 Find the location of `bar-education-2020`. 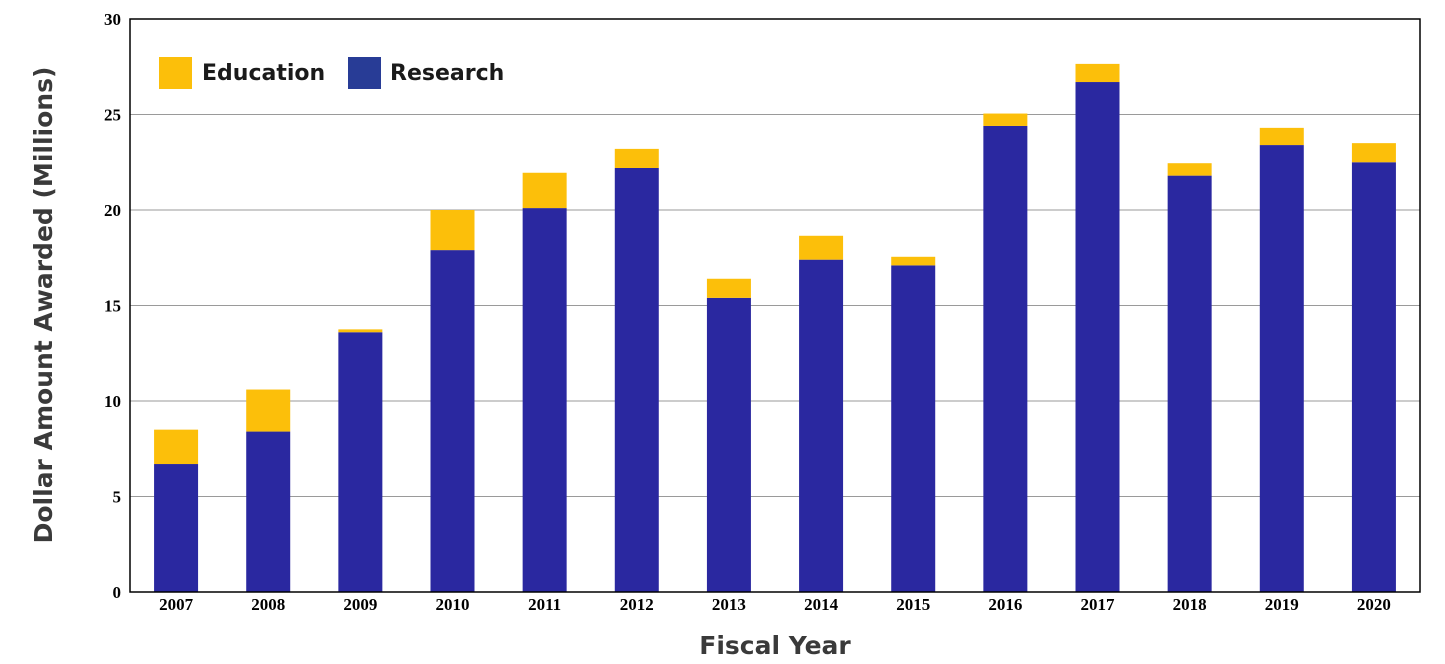

bar-education-2020 is located at coordinates (1373, 153).